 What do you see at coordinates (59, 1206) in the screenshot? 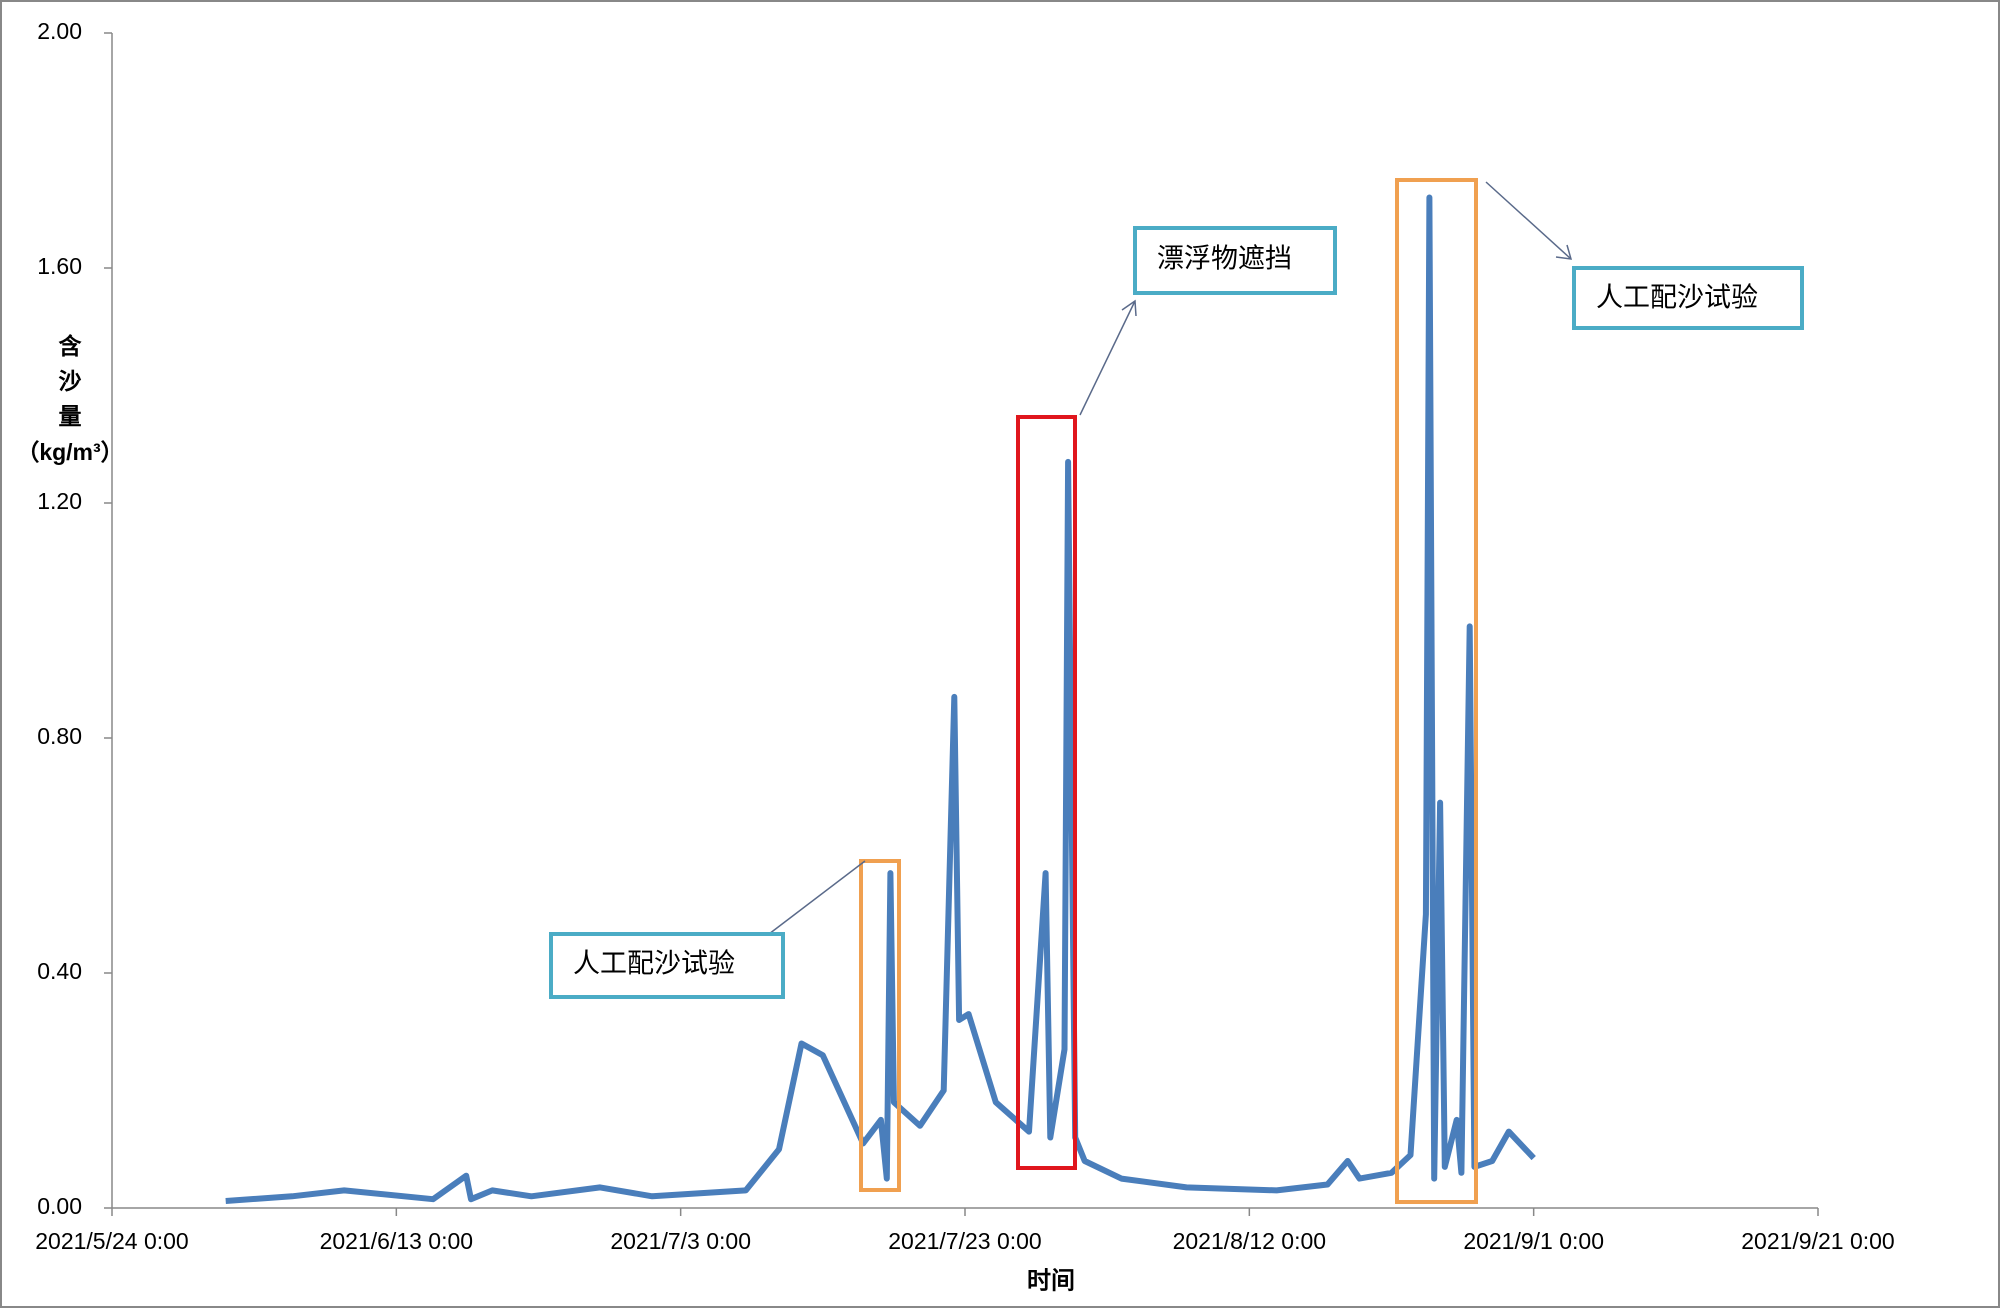
I see `y-tick-label: 0.00` at bounding box center [59, 1206].